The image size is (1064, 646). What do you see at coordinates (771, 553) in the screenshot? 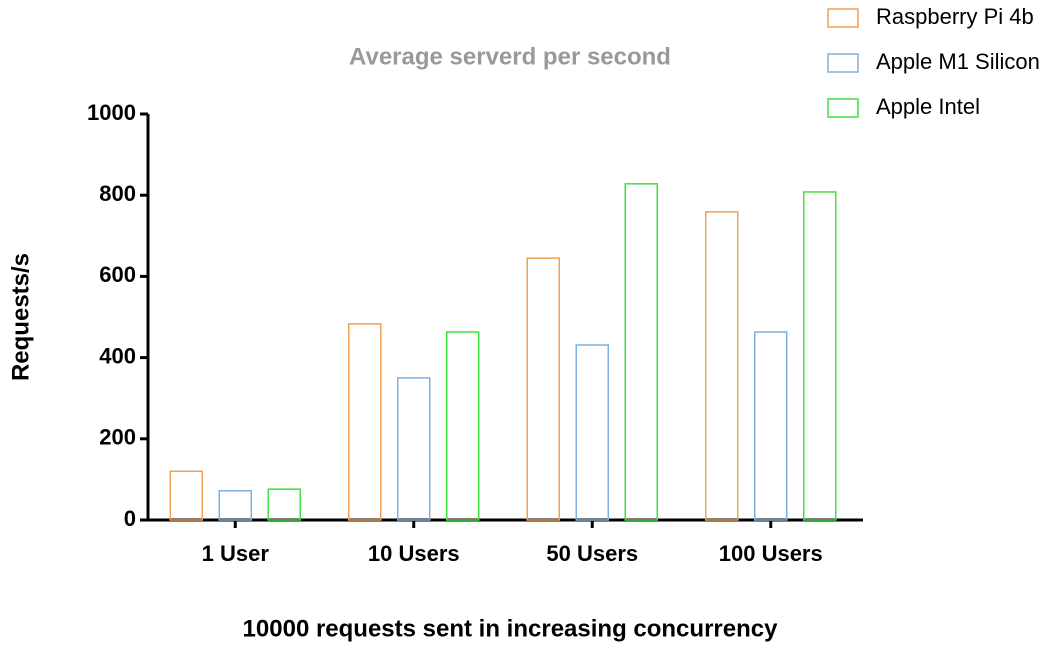
I see `x-tick-label: 100 Users` at bounding box center [771, 553].